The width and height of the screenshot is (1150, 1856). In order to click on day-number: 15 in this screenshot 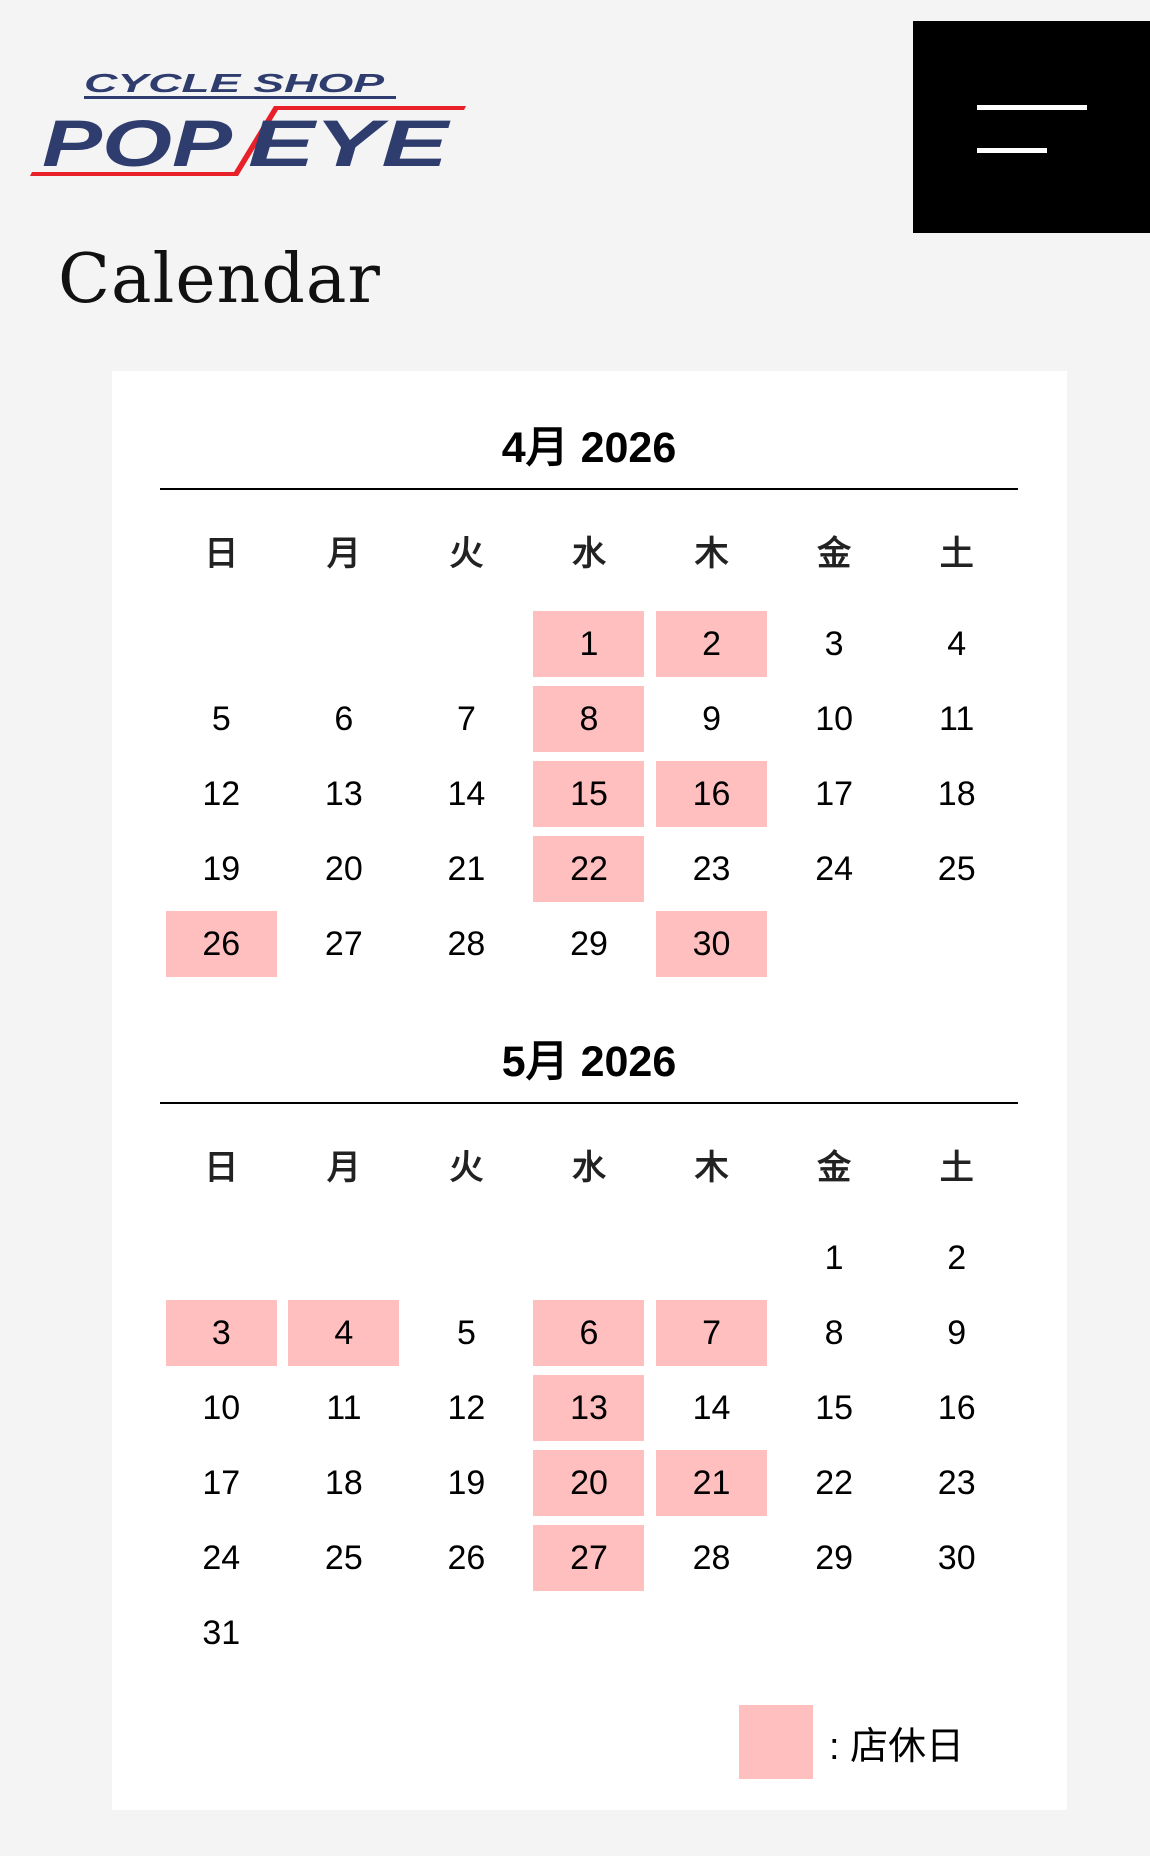, I will do `click(834, 1407)`.